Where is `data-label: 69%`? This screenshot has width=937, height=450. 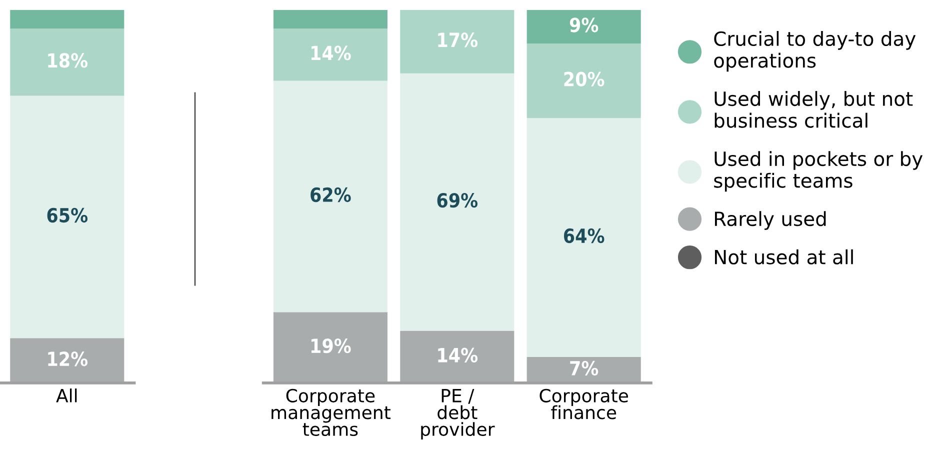 data-label: 69% is located at coordinates (457, 200).